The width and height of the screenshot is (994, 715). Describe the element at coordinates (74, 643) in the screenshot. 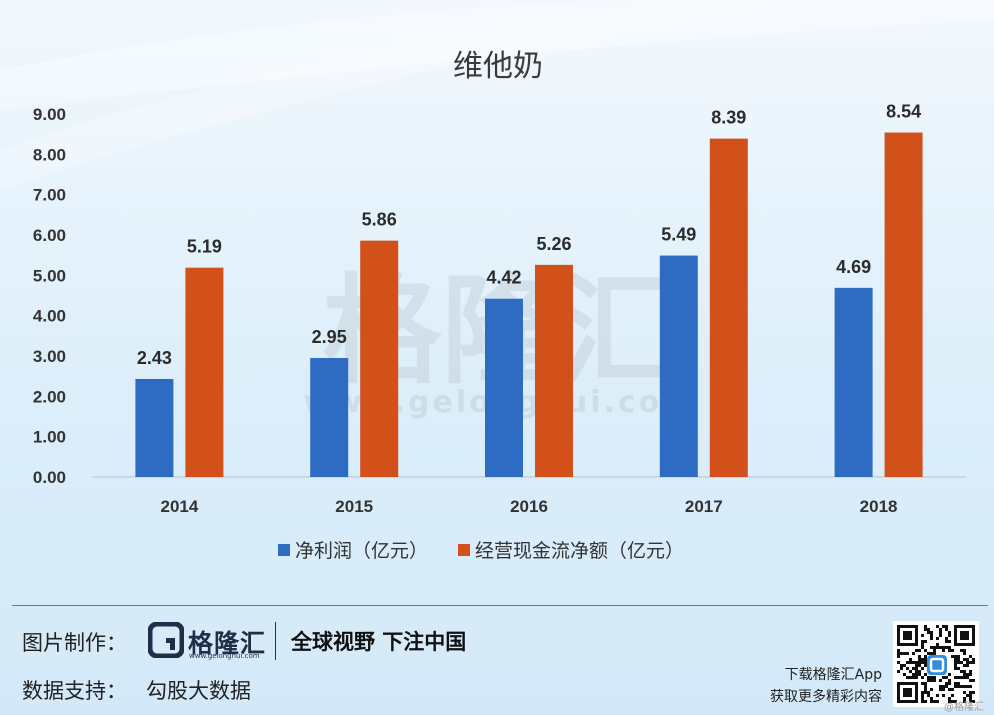

I see `made-by-label: 图片制作：` at that location.